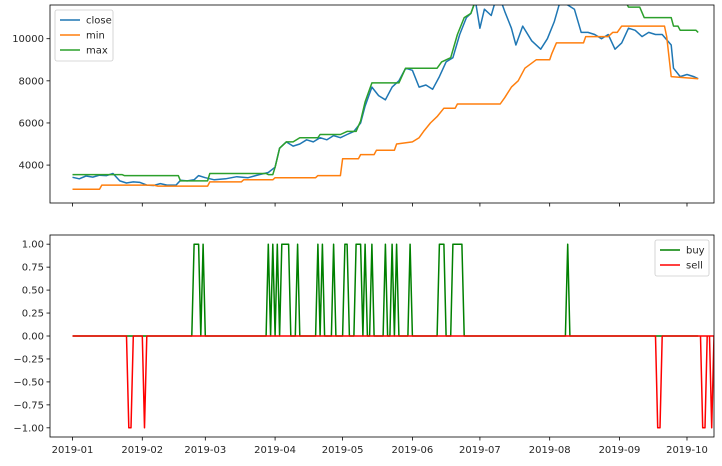 The image size is (722, 466). I want to click on x-tick-label: 2019-09, so click(620, 450).